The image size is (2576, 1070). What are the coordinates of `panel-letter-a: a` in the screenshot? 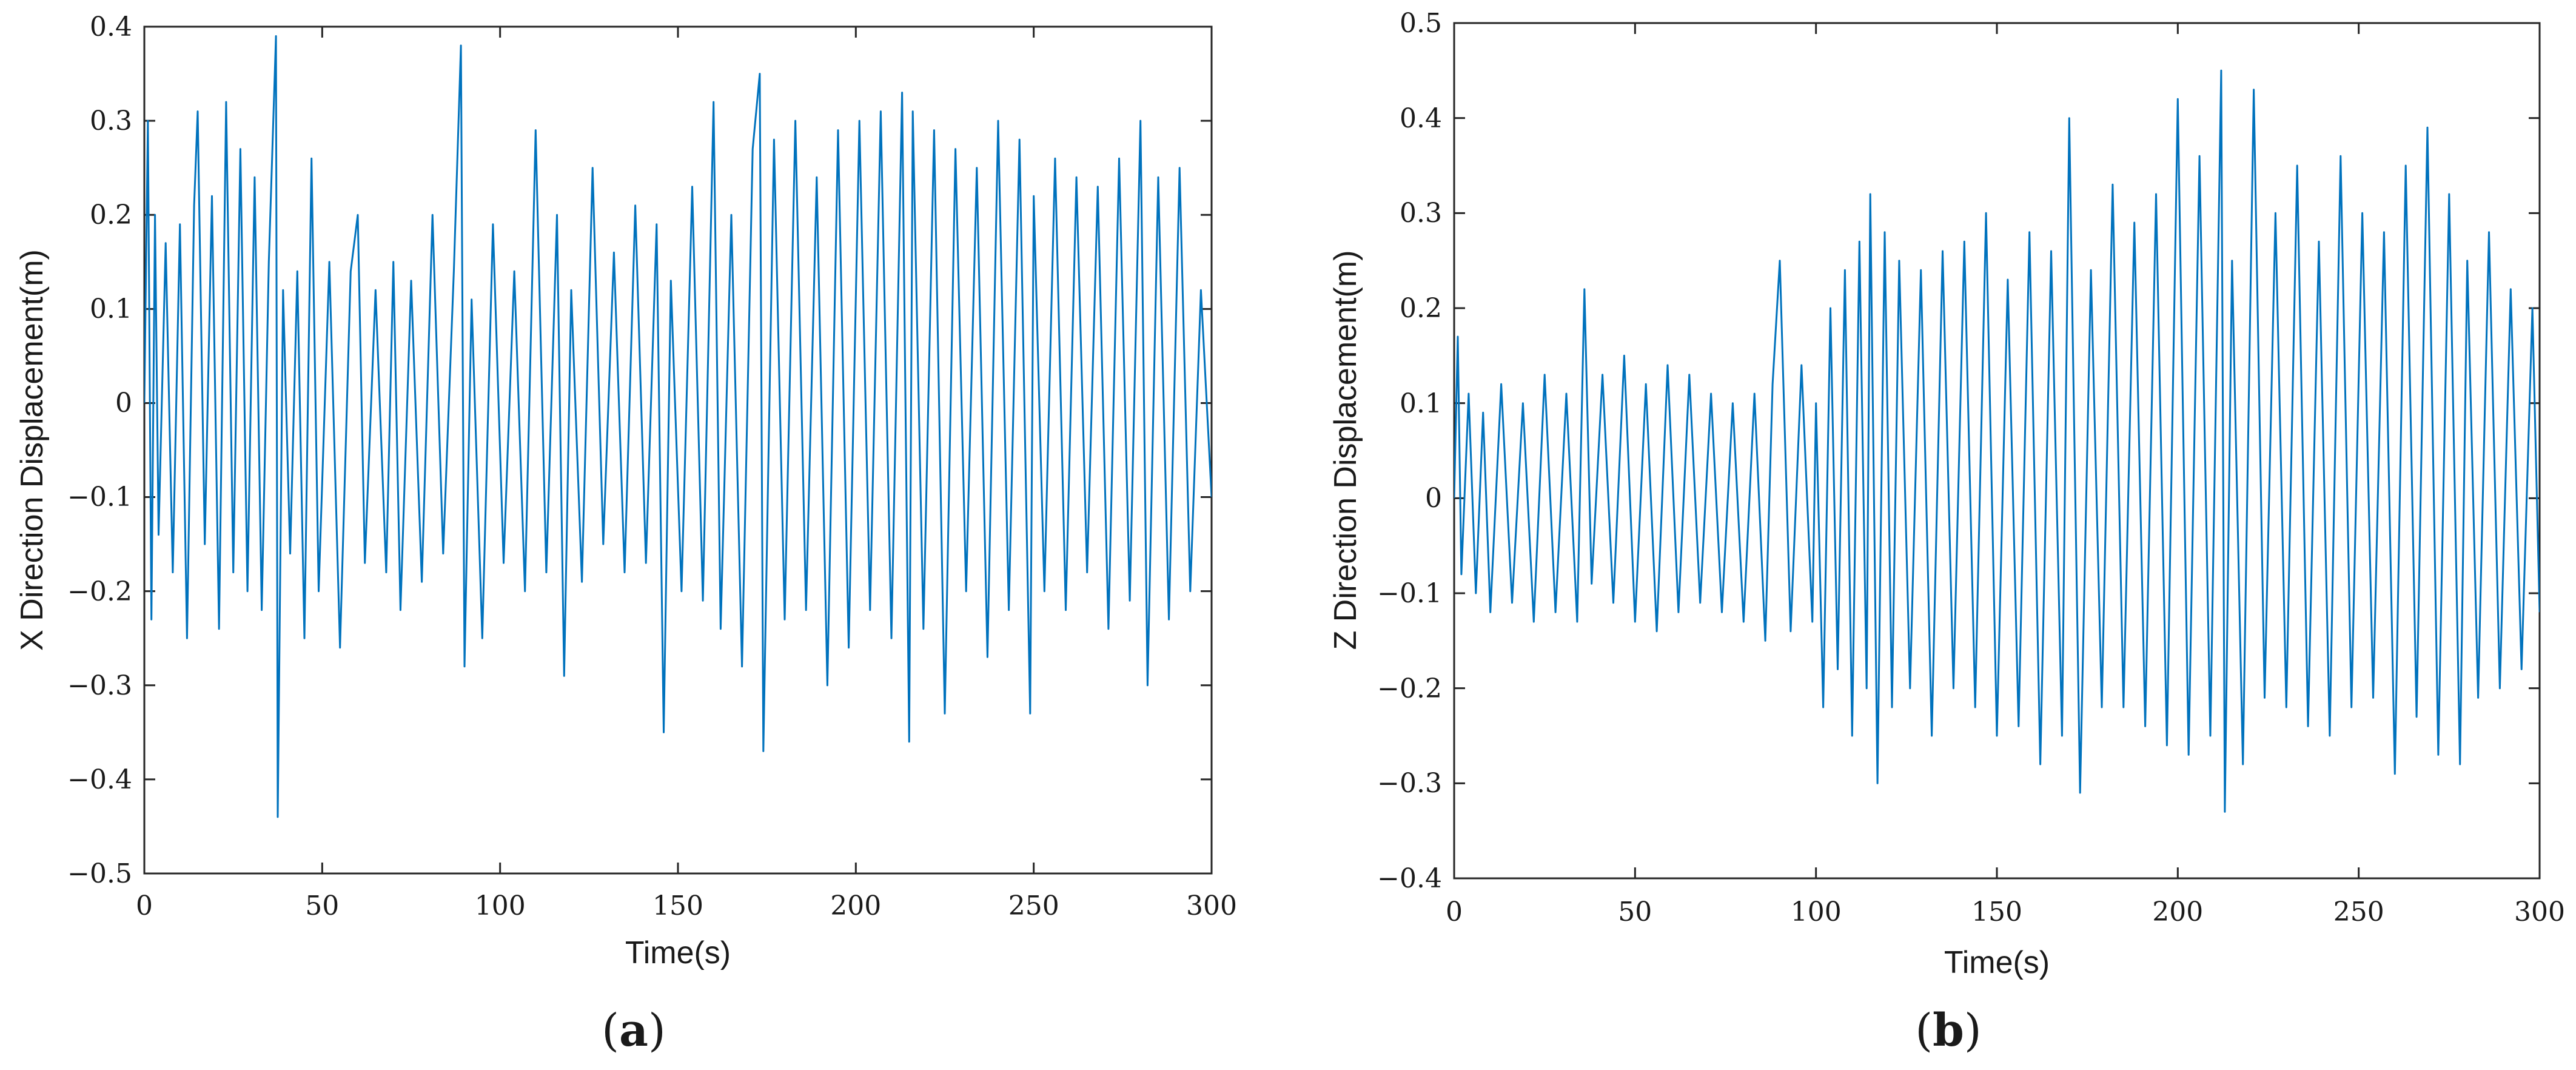 It's located at (633, 1030).